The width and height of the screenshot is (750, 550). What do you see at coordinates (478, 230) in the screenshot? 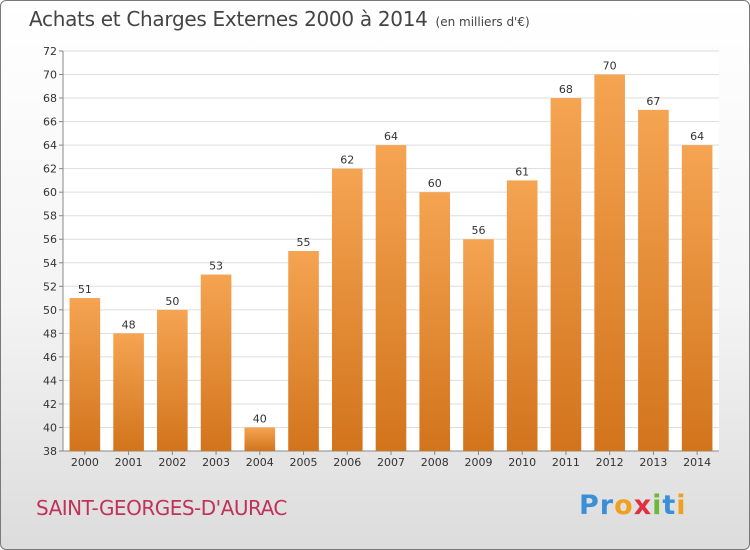
I see `data-label: 56` at bounding box center [478, 230].